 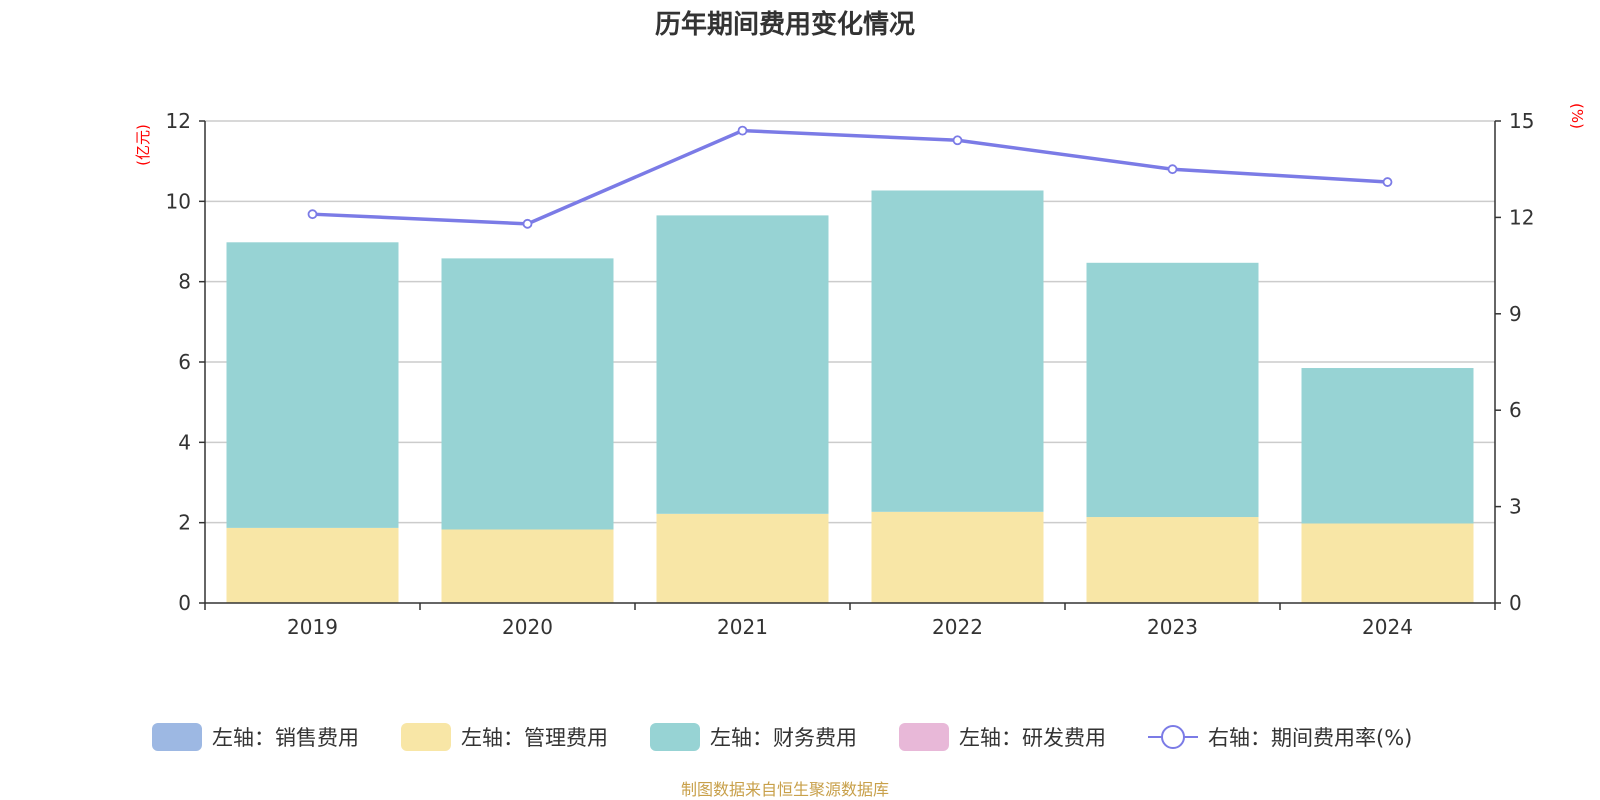 I want to click on legend-label: 左轴：管理费用, so click(x=534, y=738).